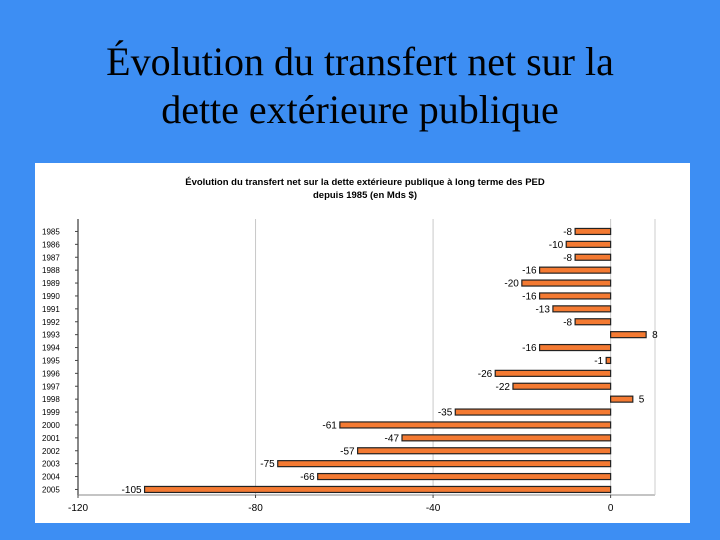 This screenshot has height=540, width=720. Describe the element at coordinates (608, 360) in the screenshot. I see `bar-1995` at that location.